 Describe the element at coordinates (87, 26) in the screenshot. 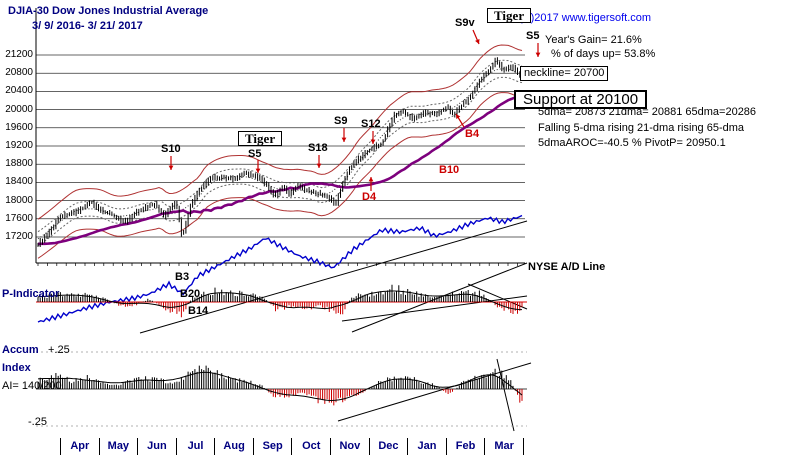

I see `date-range: 3/ 9/ 2016- 3/ 21/ 2017` at that location.